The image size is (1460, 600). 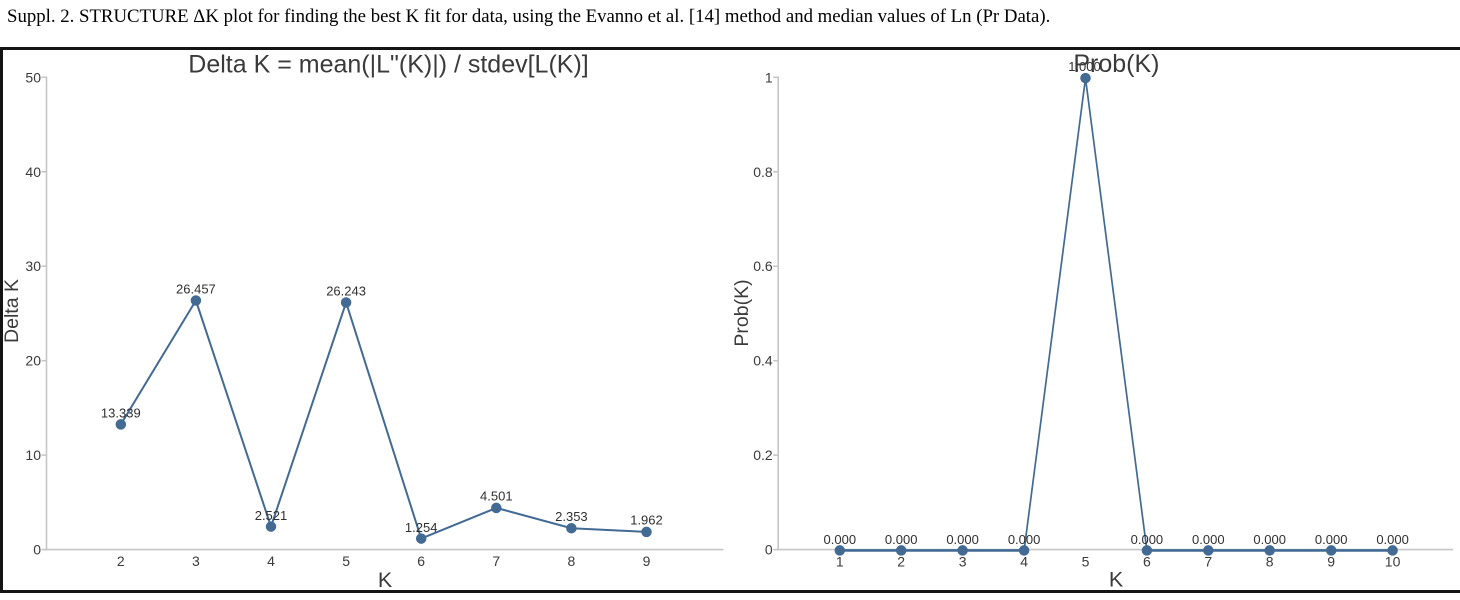 What do you see at coordinates (346, 291) in the screenshot?
I see `svg-text: 26.243` at bounding box center [346, 291].